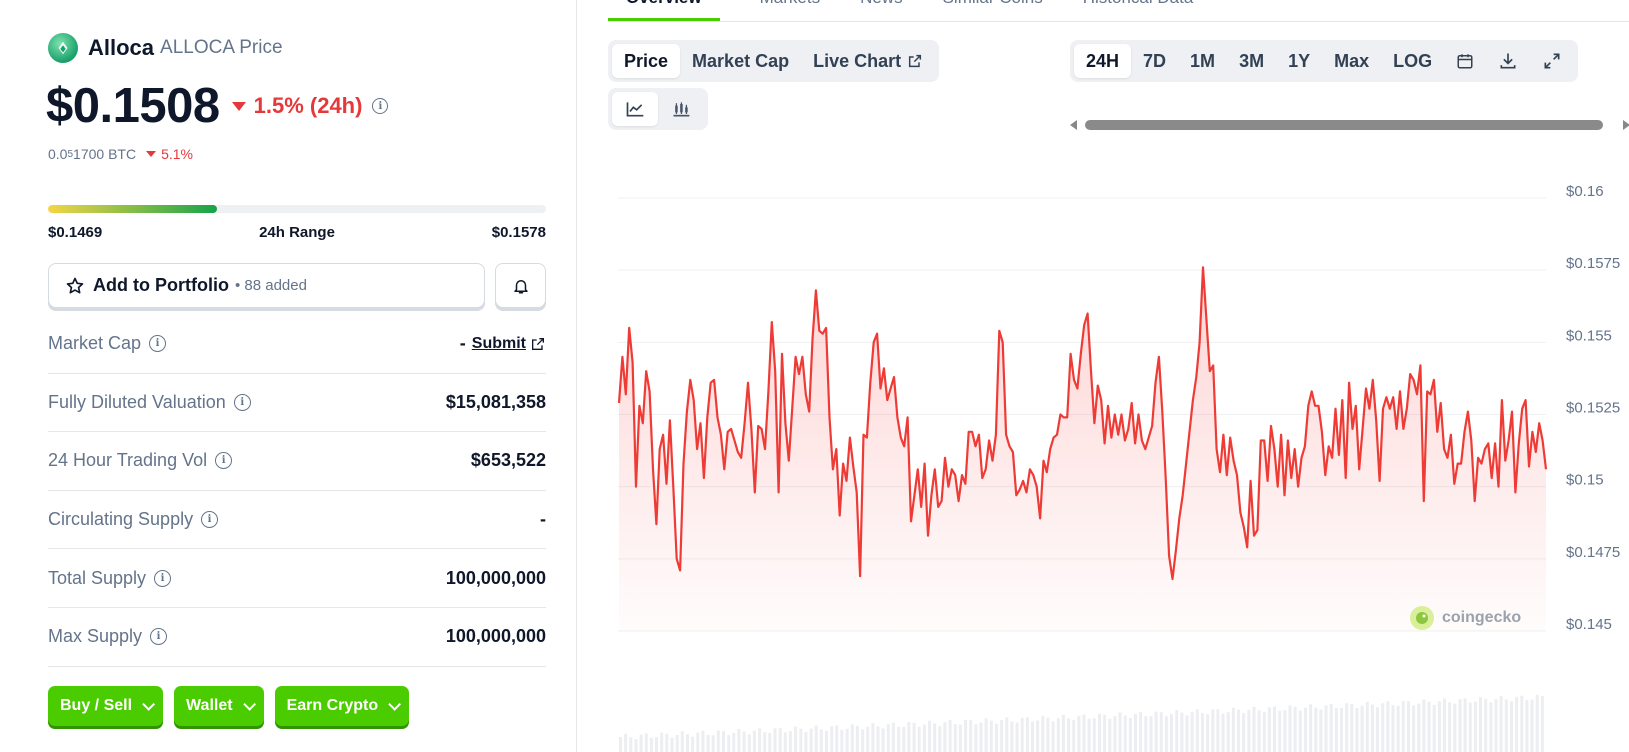 The image size is (1629, 752). Describe the element at coordinates (1103, 61) in the screenshot. I see `range-24h: 24H` at that location.